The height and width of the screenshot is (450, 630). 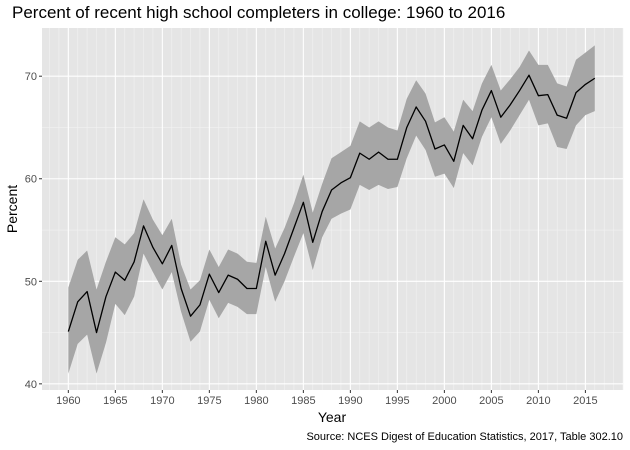 I want to click on x-tick-label: 1970, so click(x=162, y=401).